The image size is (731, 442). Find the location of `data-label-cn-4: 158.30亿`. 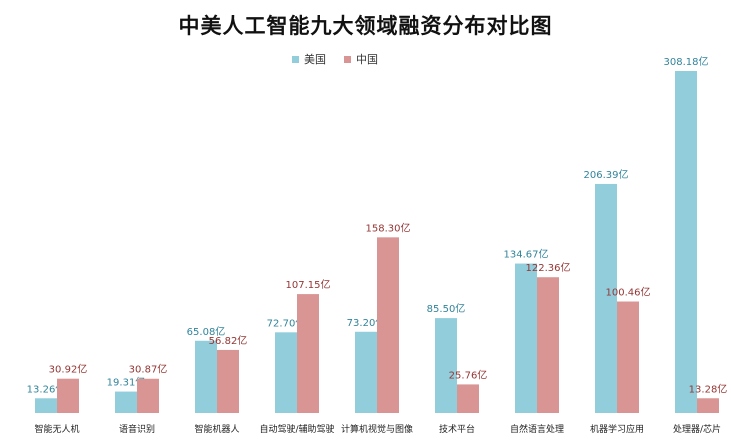

data-label-cn-4: 158.30亿 is located at coordinates (388, 227).